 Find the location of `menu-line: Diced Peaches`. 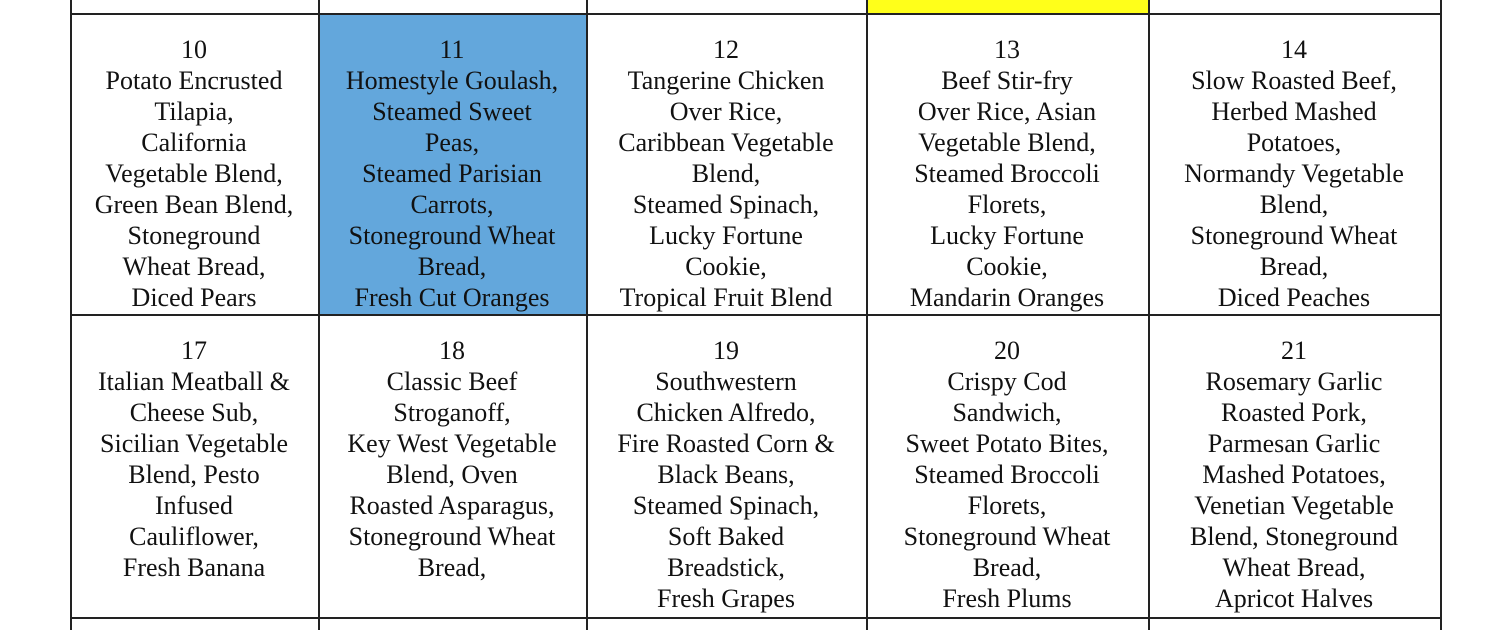

menu-line: Diced Peaches is located at coordinates (1294, 297).